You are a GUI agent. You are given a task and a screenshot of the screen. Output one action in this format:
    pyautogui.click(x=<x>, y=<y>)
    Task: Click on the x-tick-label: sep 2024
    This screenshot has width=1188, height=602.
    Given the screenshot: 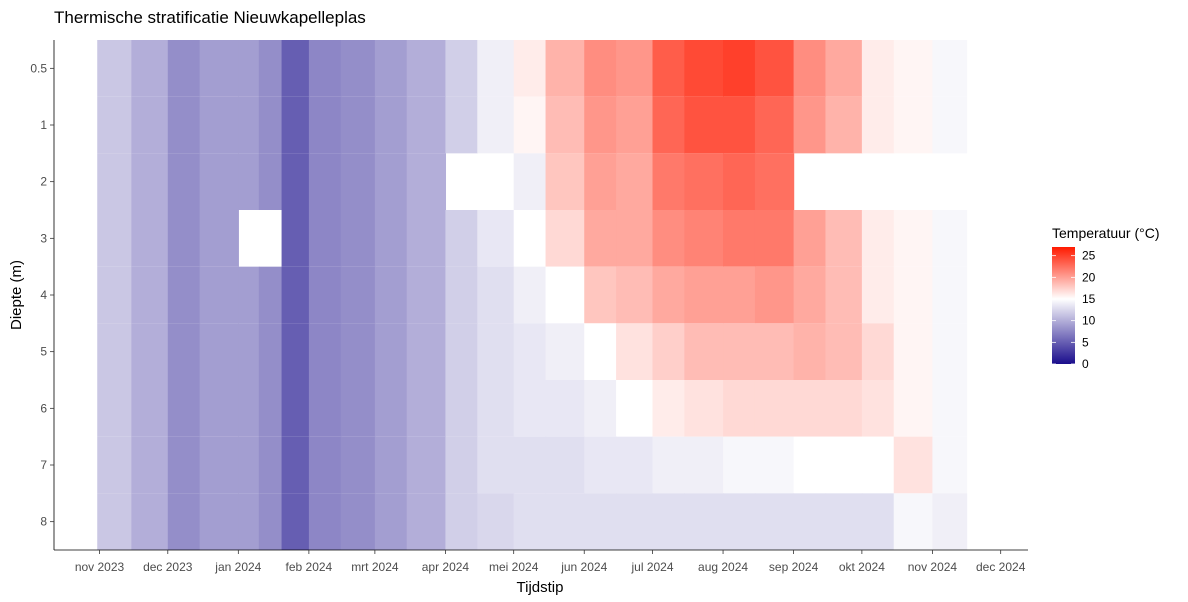 What is the action you would take?
    pyautogui.click(x=794, y=567)
    